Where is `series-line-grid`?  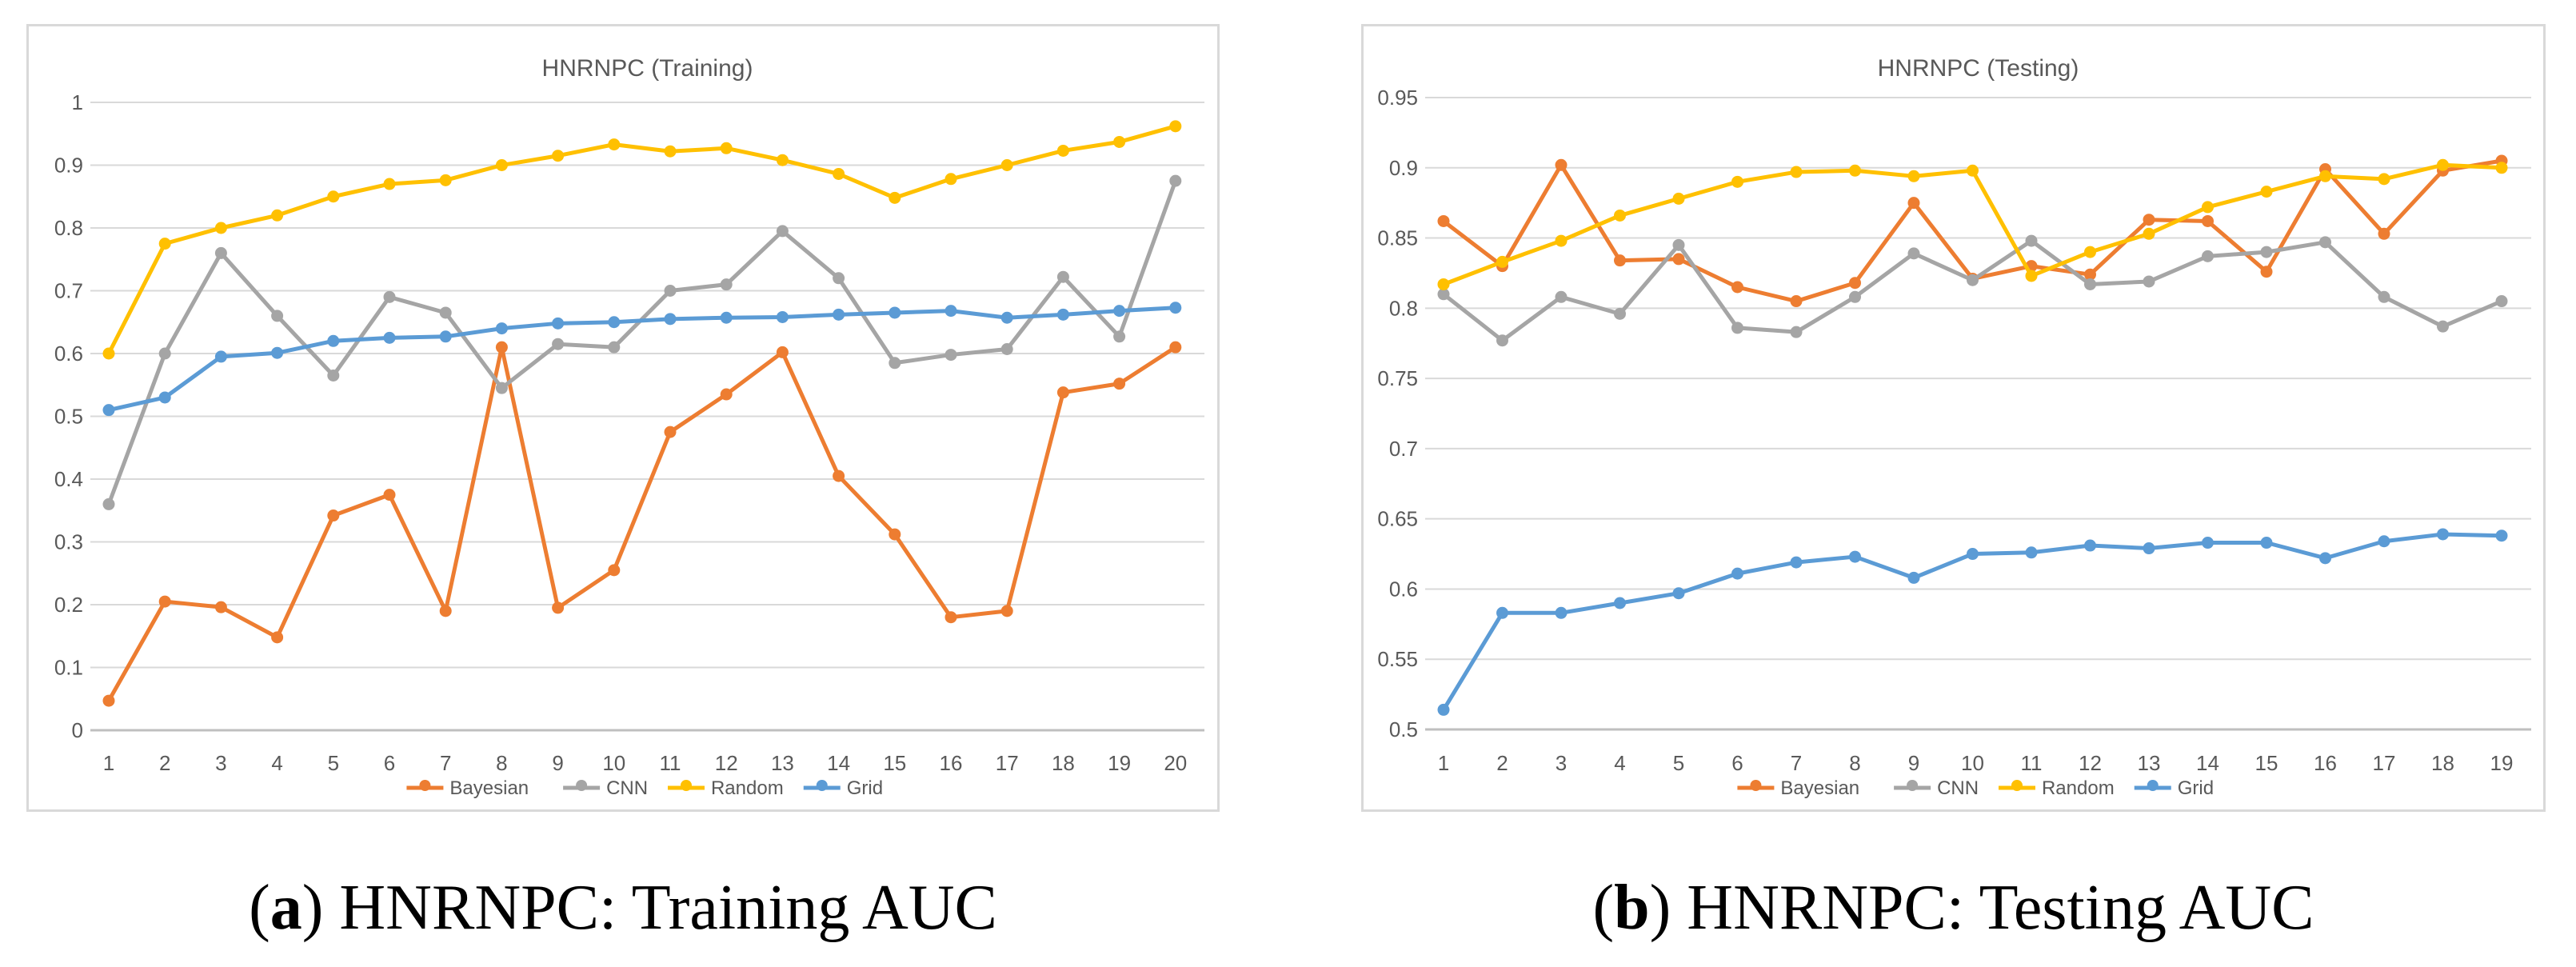 series-line-grid is located at coordinates (642, 359).